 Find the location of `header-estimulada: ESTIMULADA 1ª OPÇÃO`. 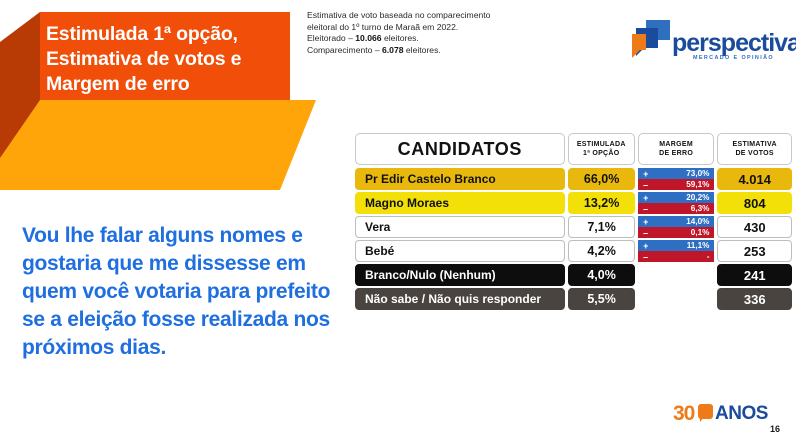

header-estimulada: ESTIMULADA 1ª OPÇÃO is located at coordinates (601, 149).